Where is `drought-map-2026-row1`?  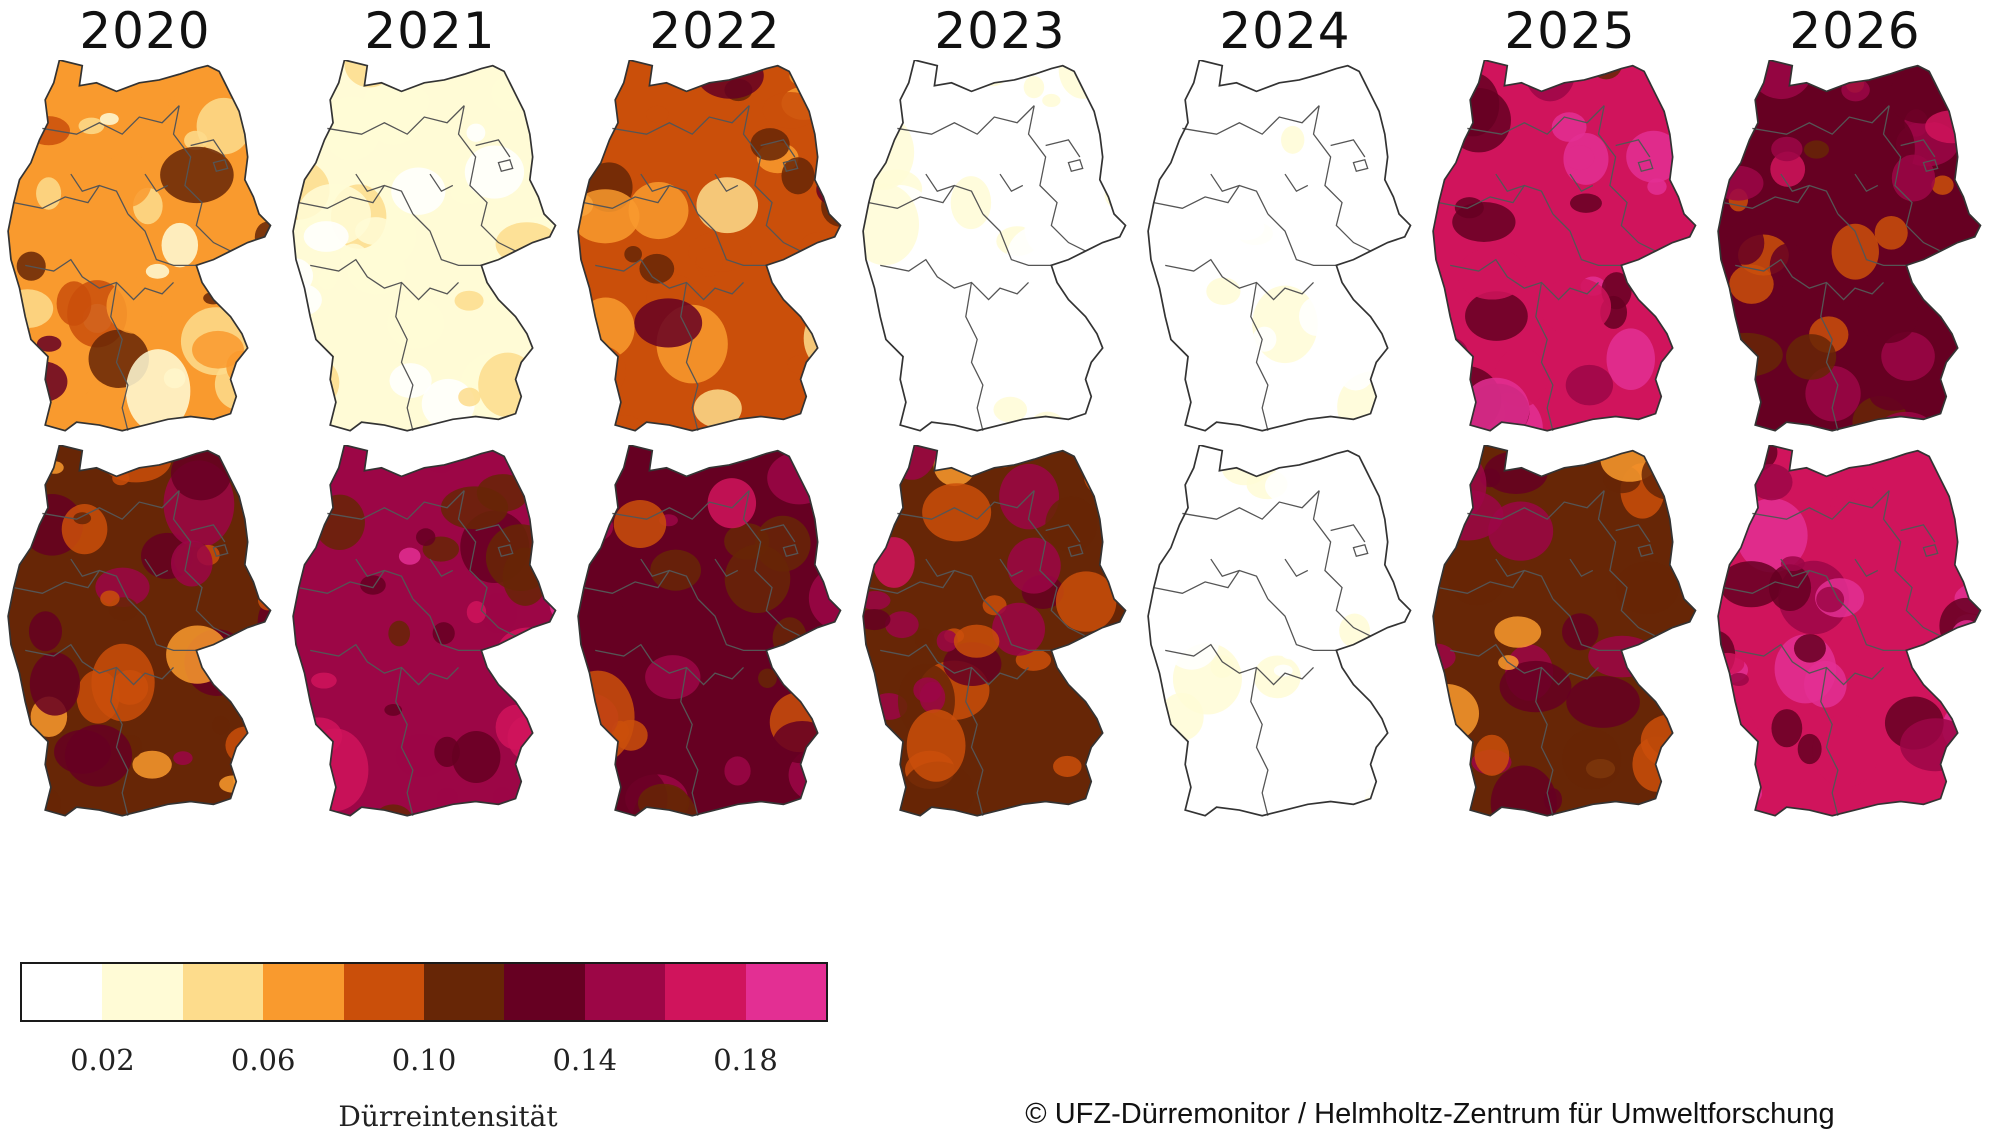
drought-map-2026-row1 is located at coordinates (1849, 246).